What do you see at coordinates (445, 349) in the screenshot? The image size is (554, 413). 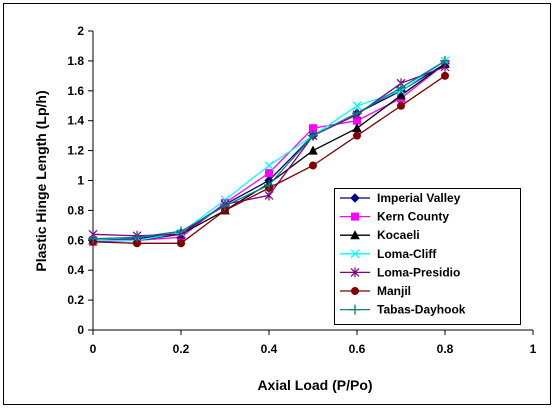 I see `x-tick-label: 0.8` at bounding box center [445, 349].